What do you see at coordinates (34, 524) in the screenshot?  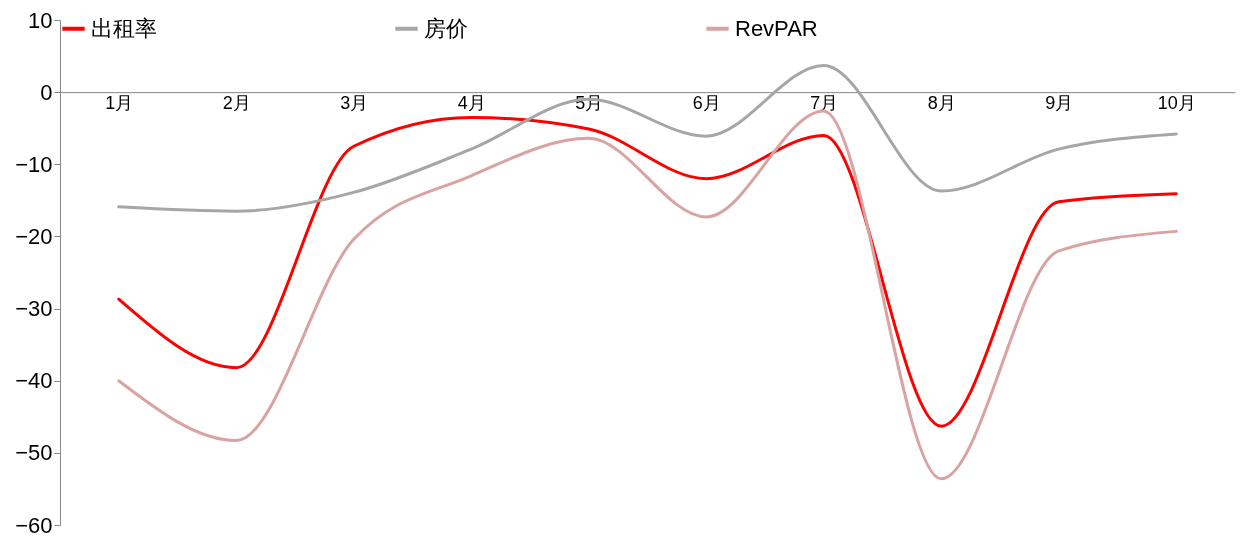 I see `y-tick-label: −60` at bounding box center [34, 524].